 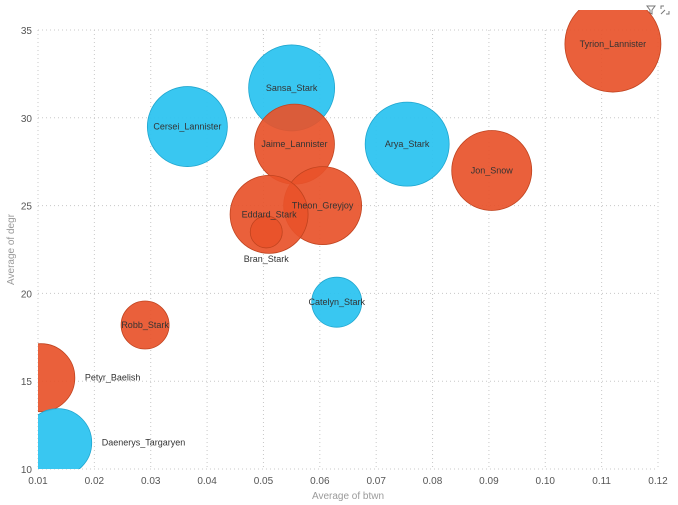 I want to click on bubble-label: Petyr_Baelish, so click(x=113, y=378).